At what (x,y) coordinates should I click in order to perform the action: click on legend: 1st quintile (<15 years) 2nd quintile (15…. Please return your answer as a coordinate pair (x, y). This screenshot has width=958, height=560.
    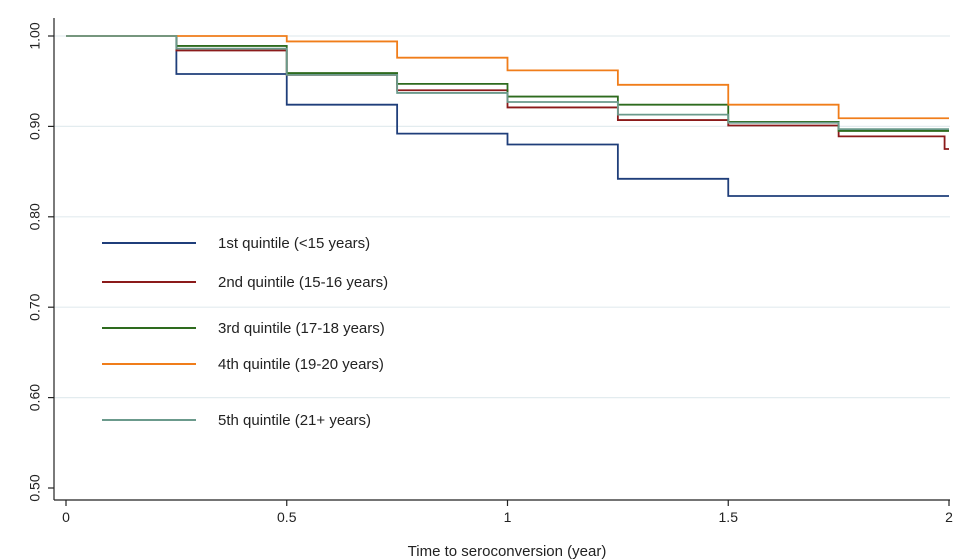
    Looking at the image, I should click on (245, 332).